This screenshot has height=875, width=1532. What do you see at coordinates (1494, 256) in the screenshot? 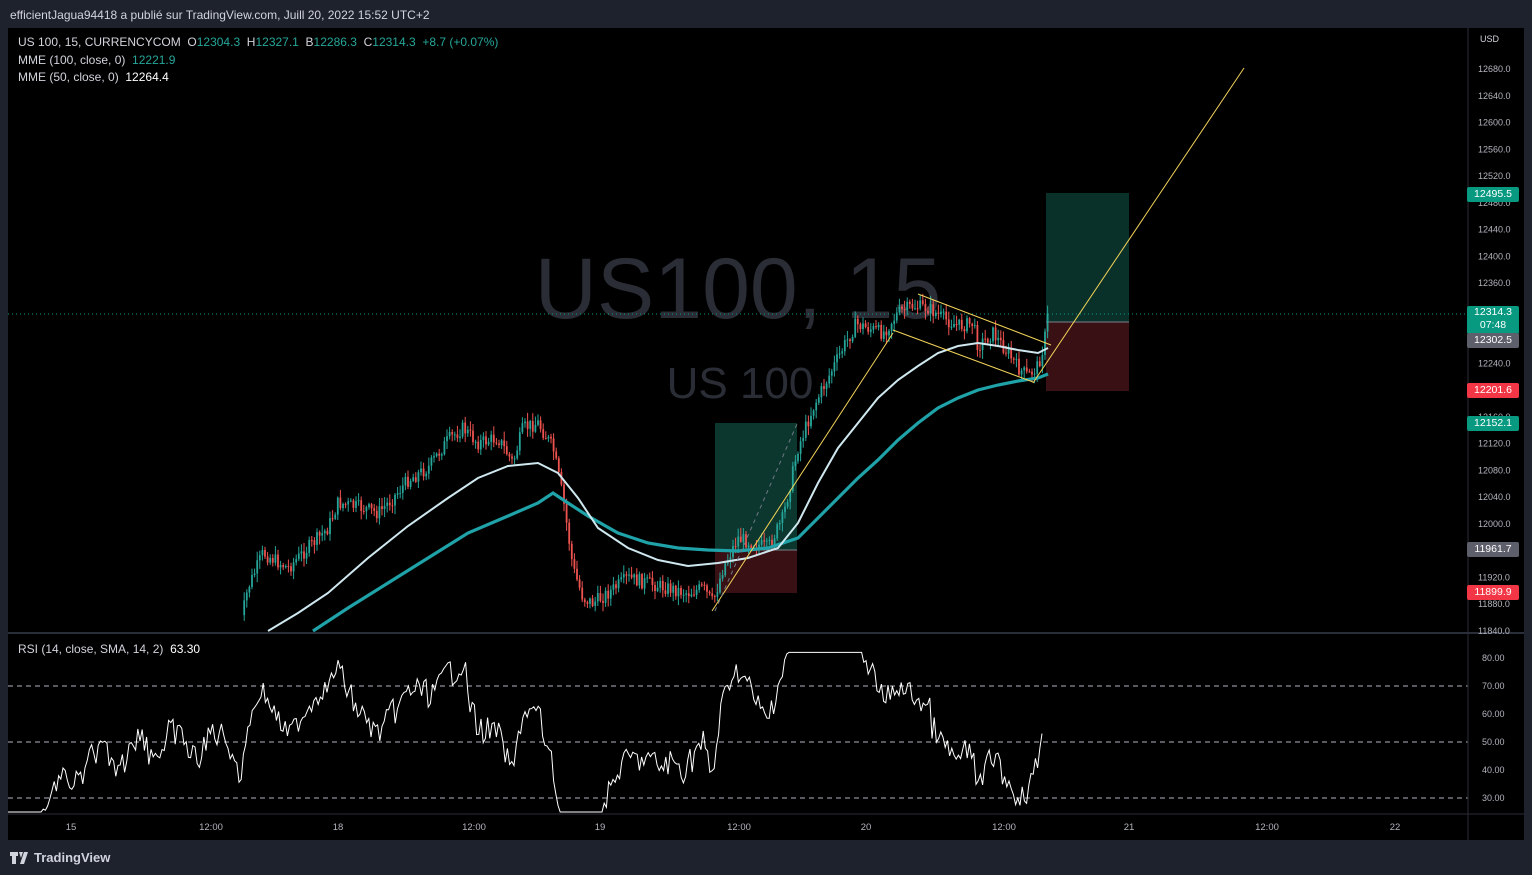
I see `price-tick-label: 12400.0` at bounding box center [1494, 256].